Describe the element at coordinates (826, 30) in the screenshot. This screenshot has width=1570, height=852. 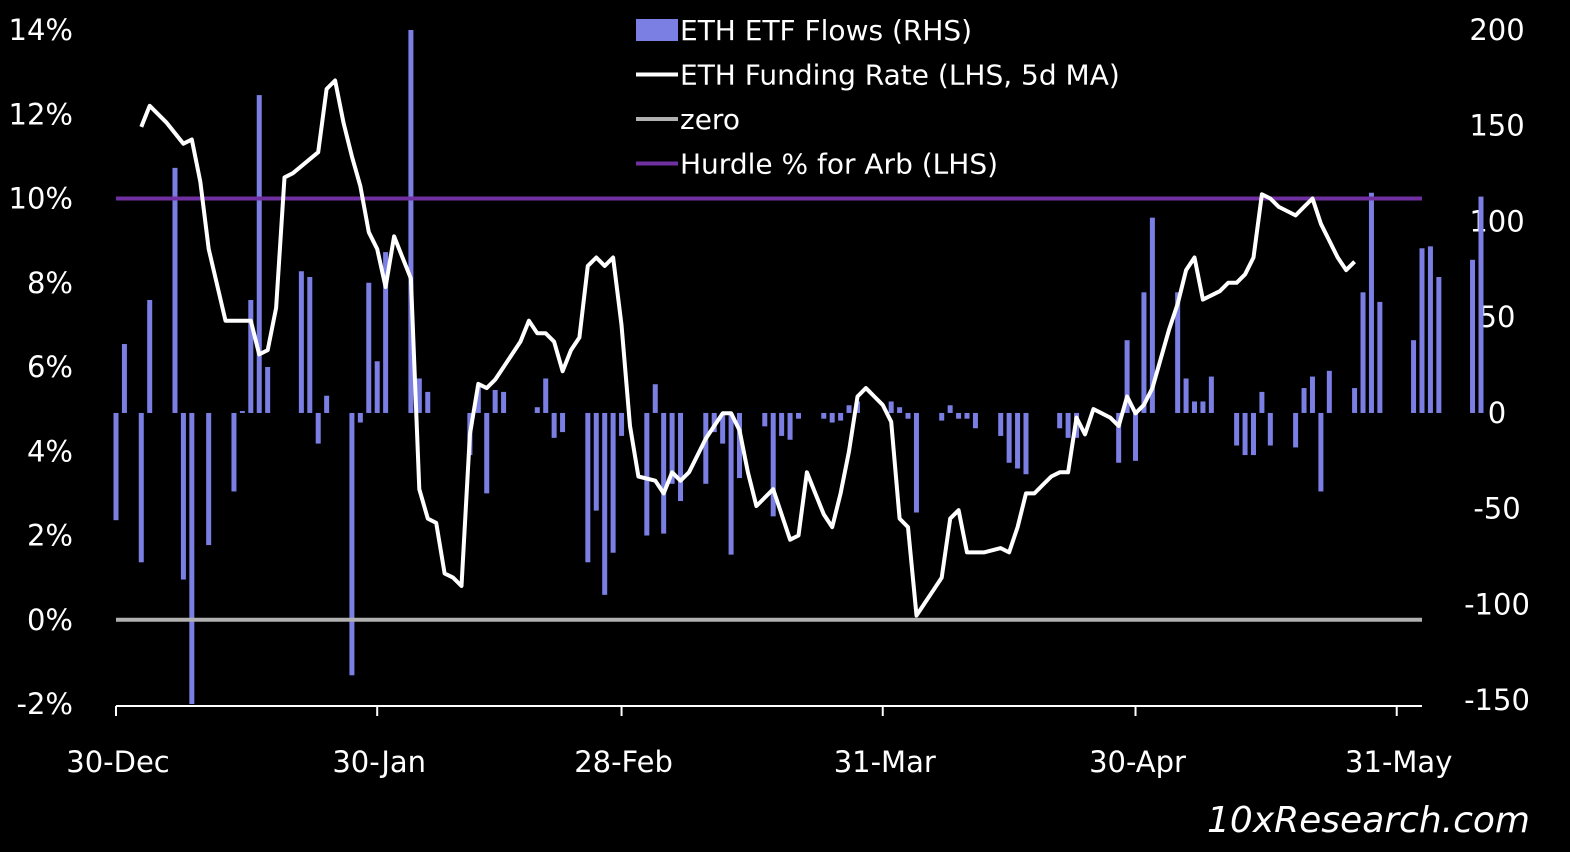
I see `legend-label: ETH ETF Flows (RHS)` at that location.